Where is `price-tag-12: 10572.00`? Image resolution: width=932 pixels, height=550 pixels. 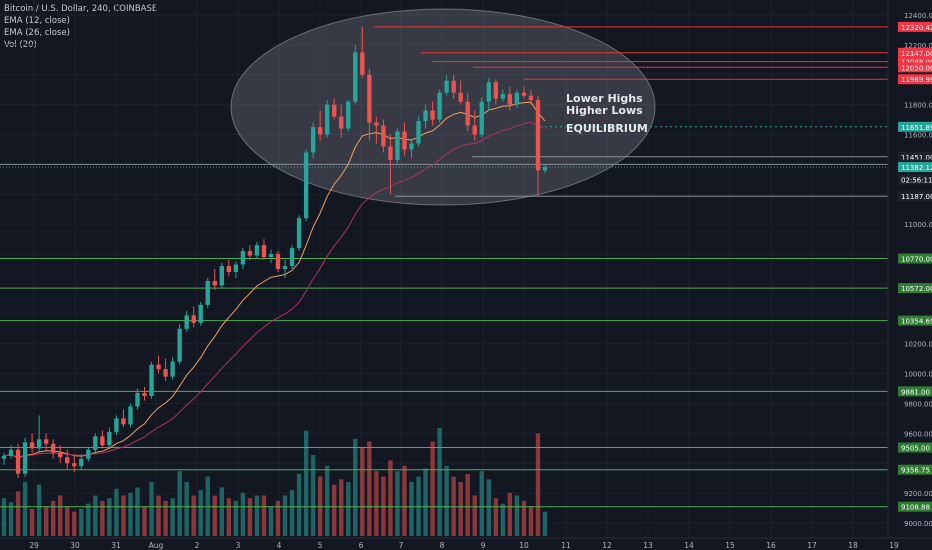 price-tag-12: 10572.00 is located at coordinates (916, 289).